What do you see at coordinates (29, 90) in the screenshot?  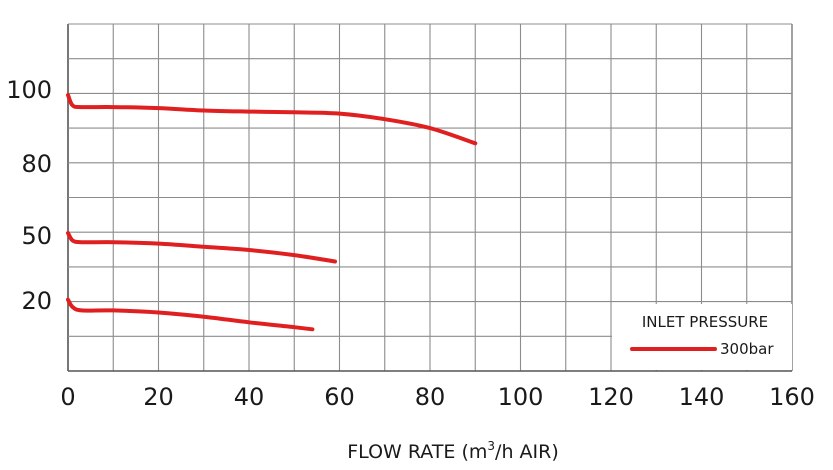 I see `y-tick-label: 100` at bounding box center [29, 90].